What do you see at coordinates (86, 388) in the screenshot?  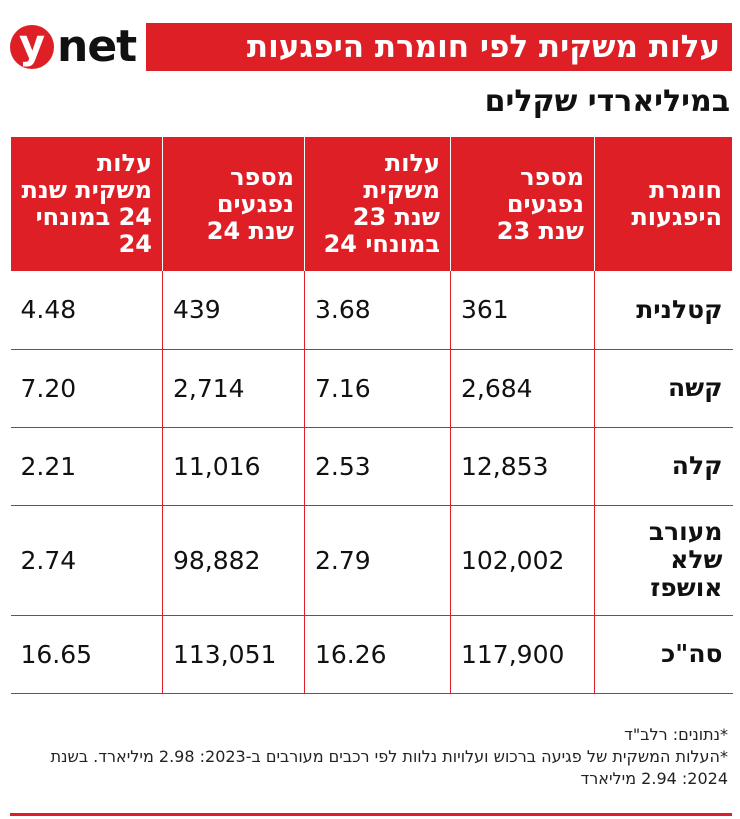 I see `cost-24-cell: 7.20` at bounding box center [86, 388].